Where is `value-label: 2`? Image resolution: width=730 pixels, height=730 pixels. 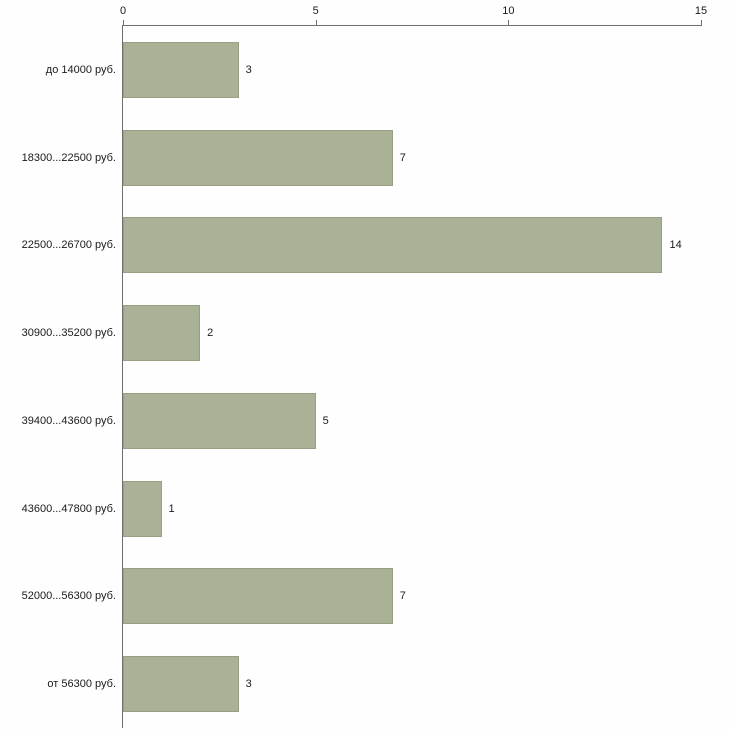
value-label: 2 is located at coordinates (210, 333).